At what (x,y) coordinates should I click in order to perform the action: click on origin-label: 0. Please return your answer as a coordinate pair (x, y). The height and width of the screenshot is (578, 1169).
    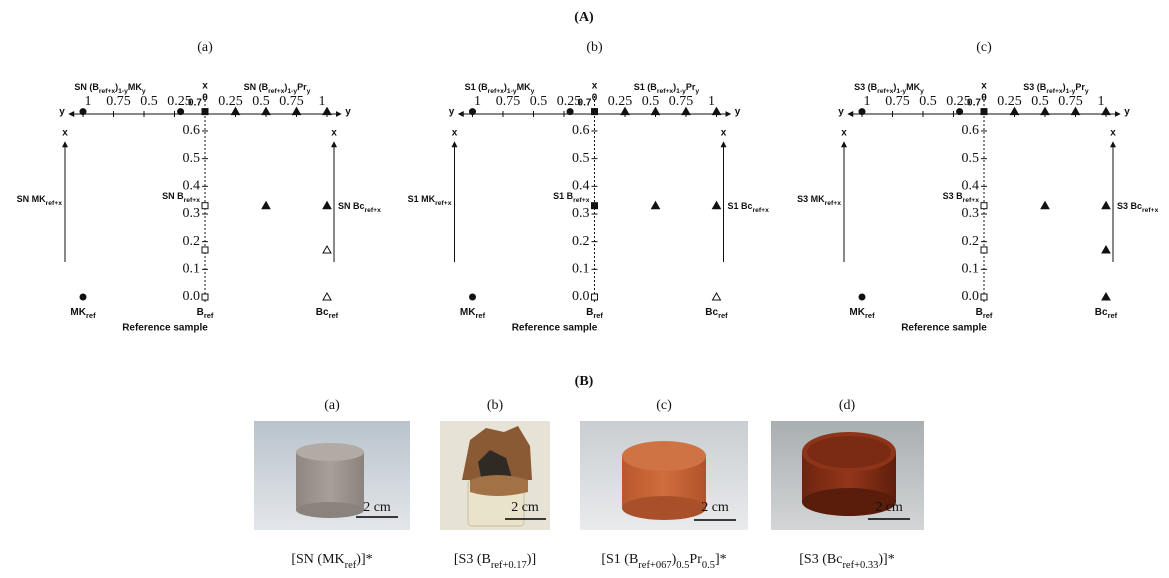
    Looking at the image, I should click on (205, 98).